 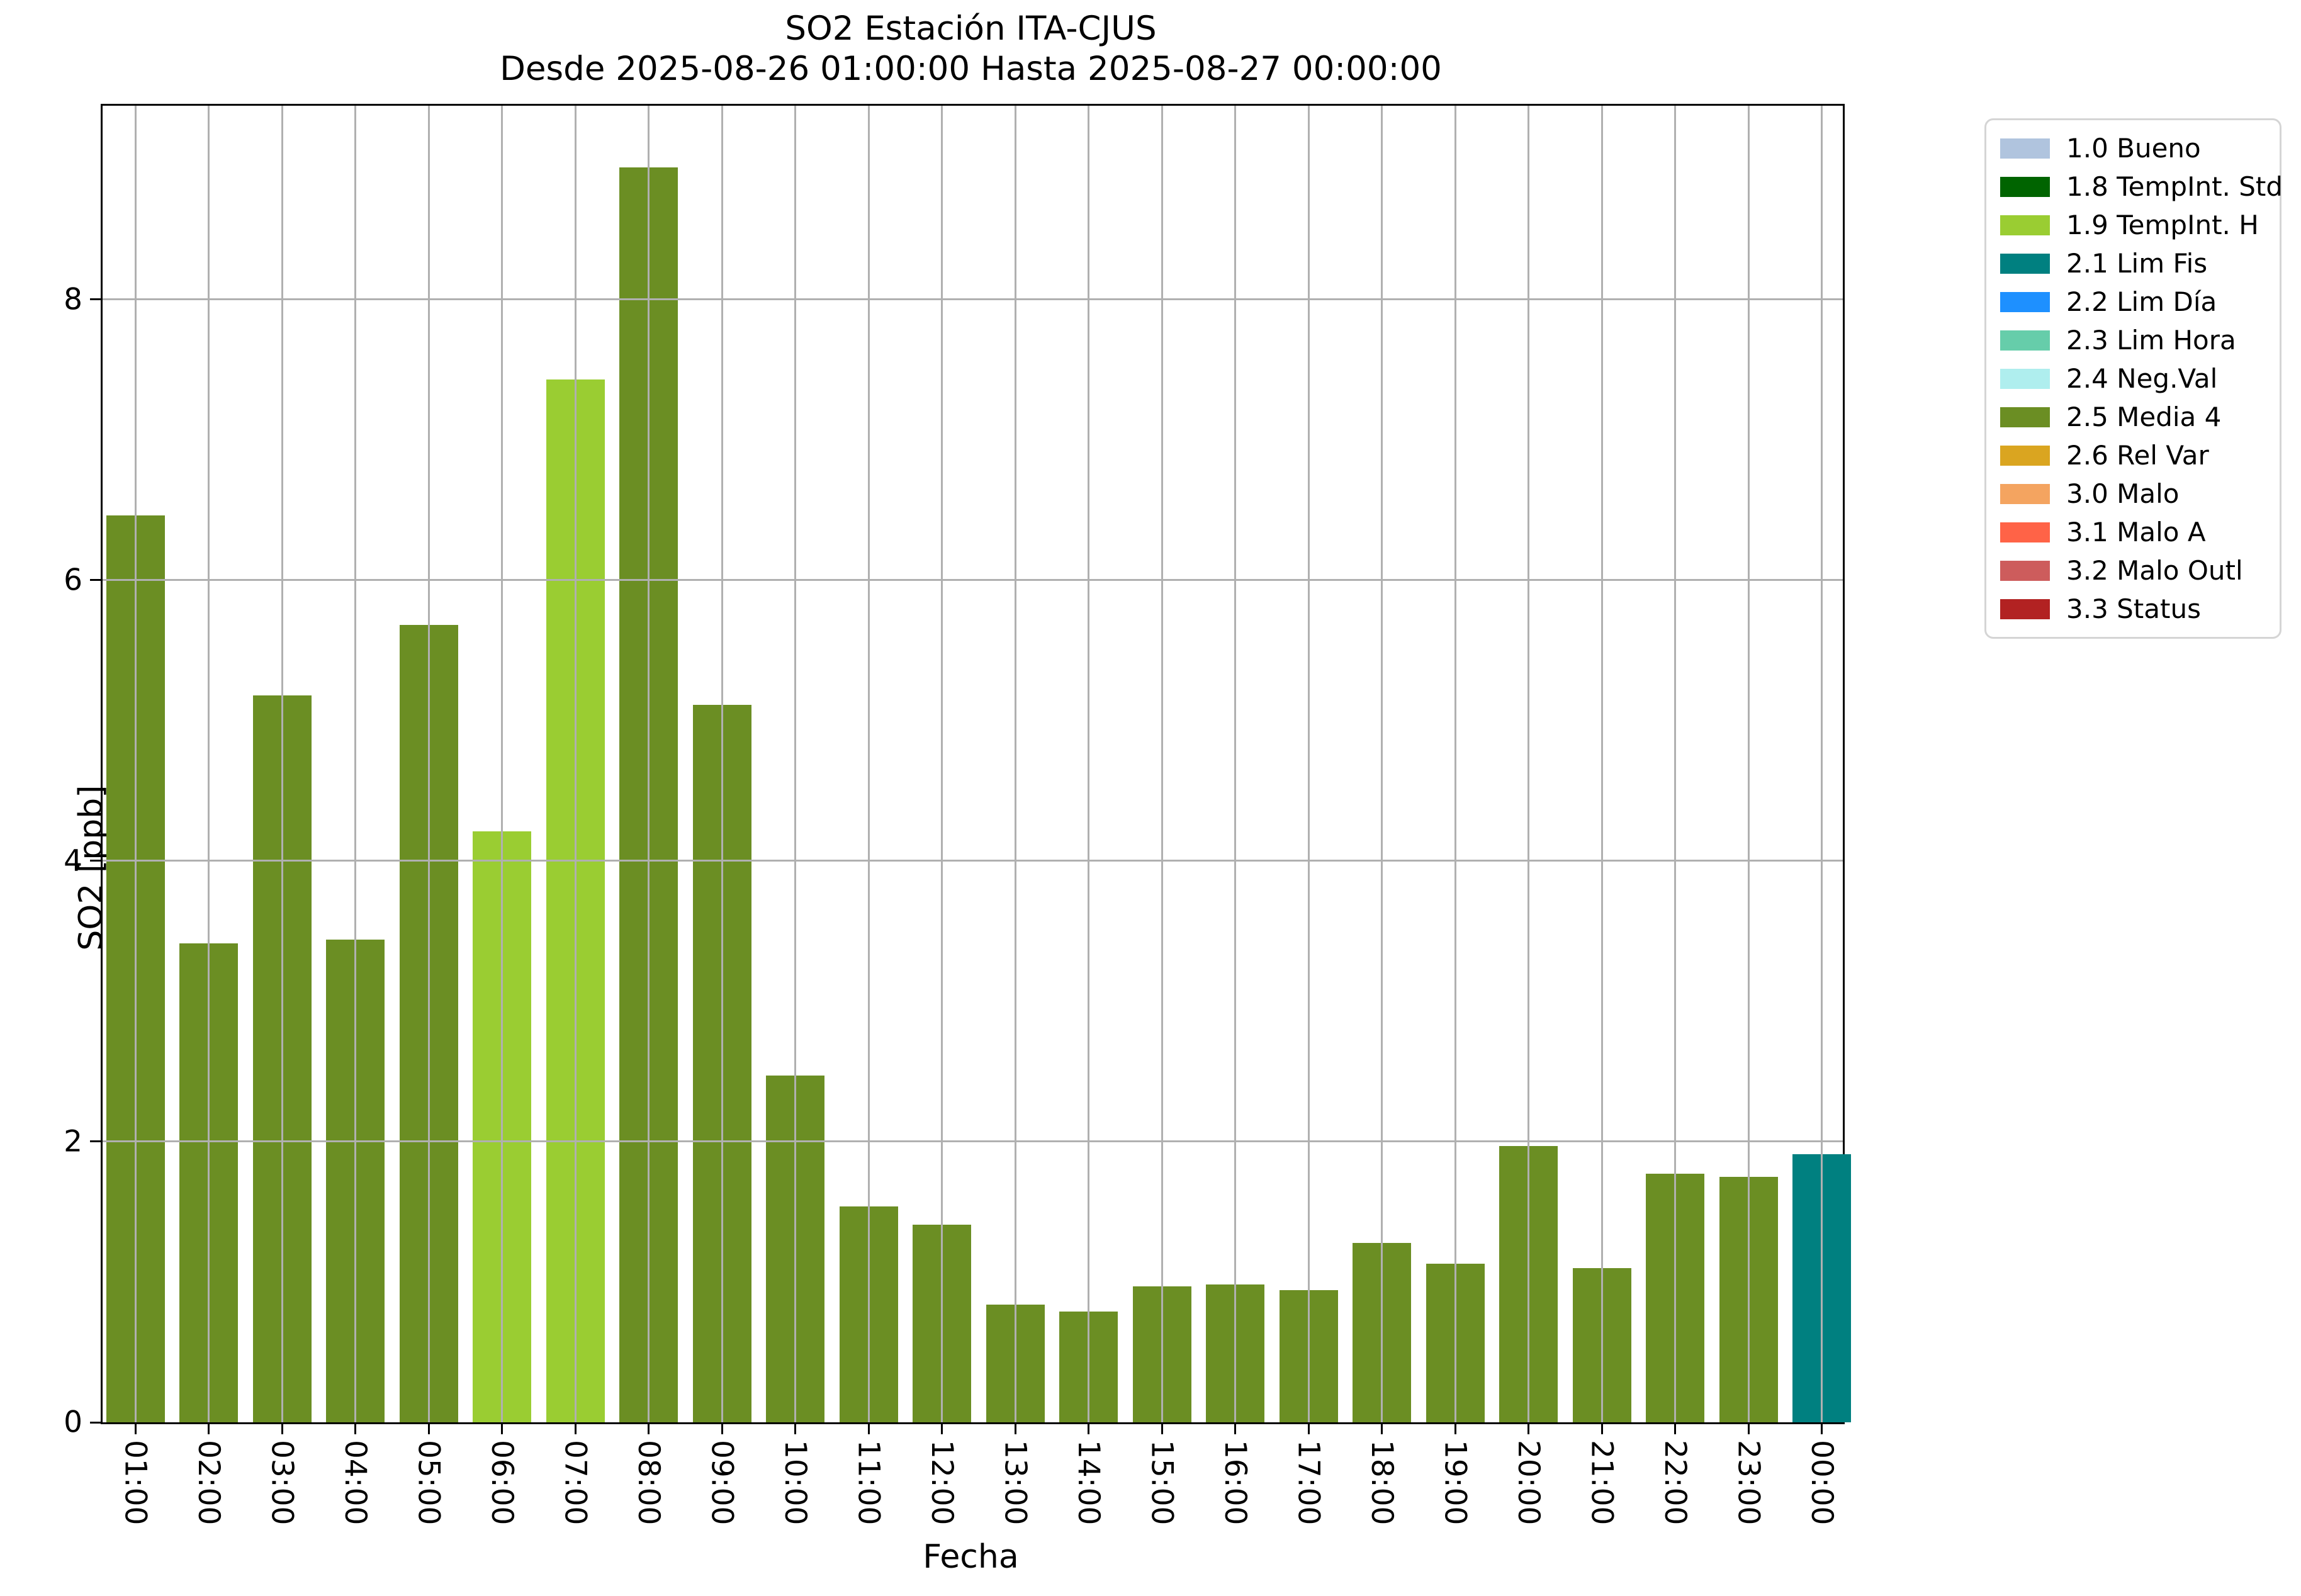 What do you see at coordinates (282, 1483) in the screenshot?
I see `x-tick-label: 03:00` at bounding box center [282, 1483].